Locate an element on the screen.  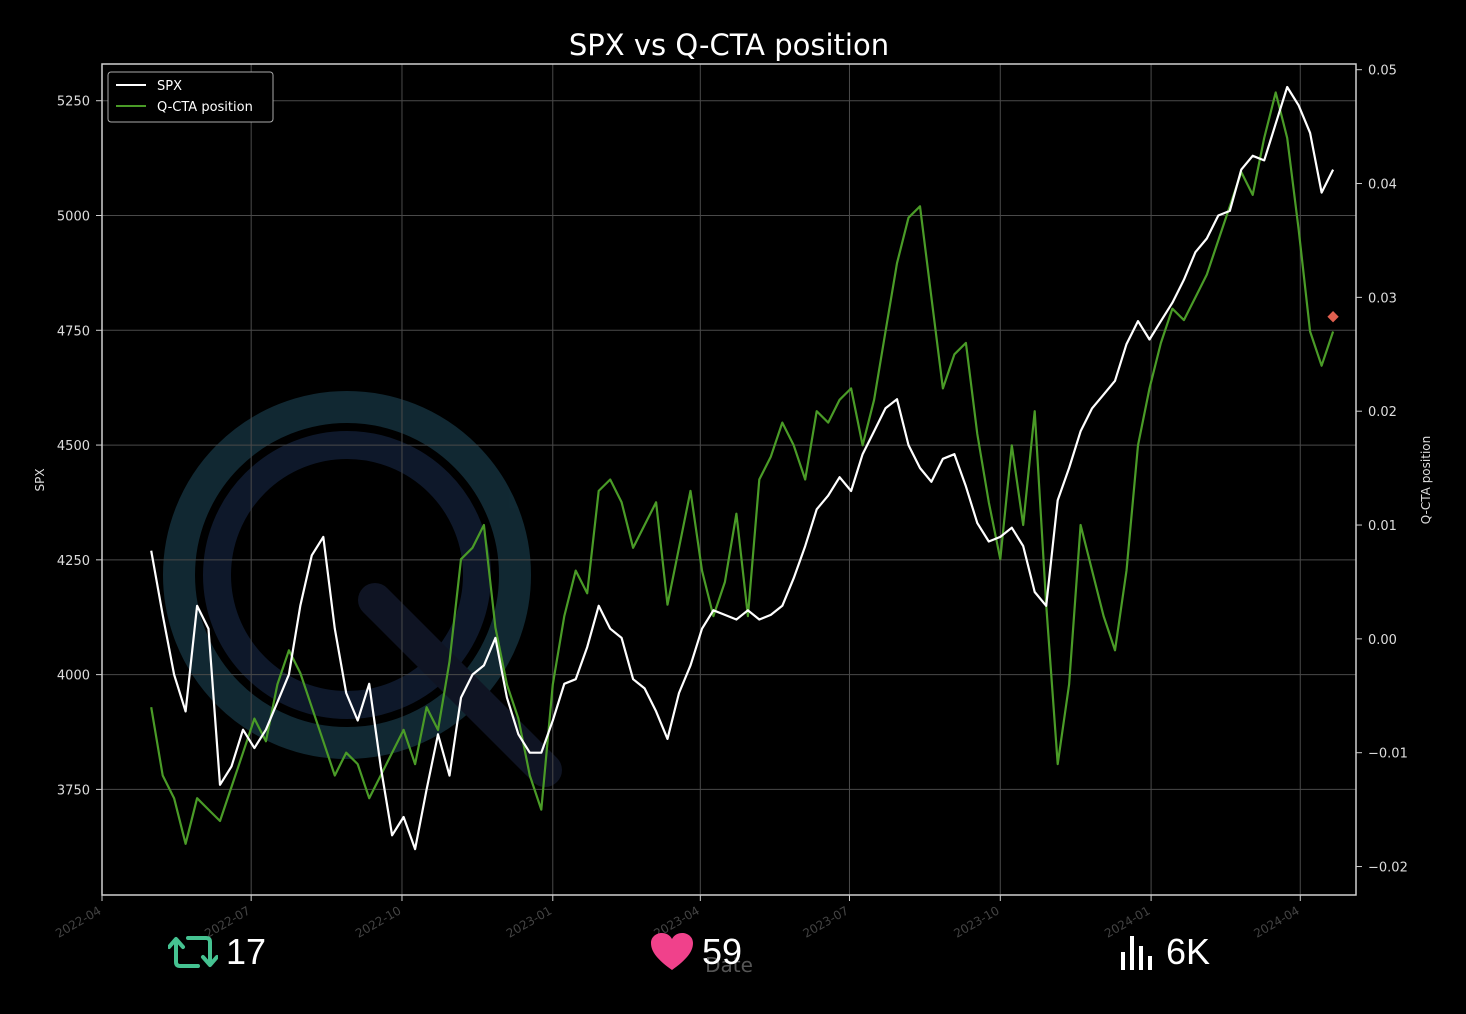
y2-tick-label: −0.02 is located at coordinates (1388, 868).